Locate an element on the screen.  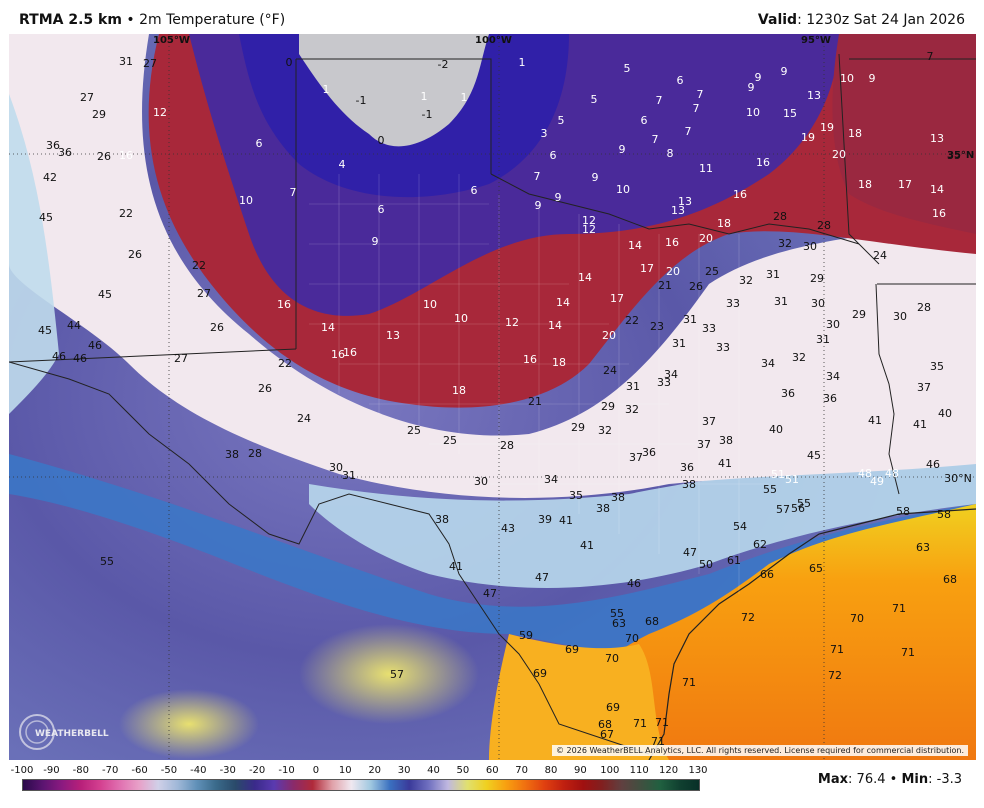
temp-label: 29 is located at coordinates (99, 114).